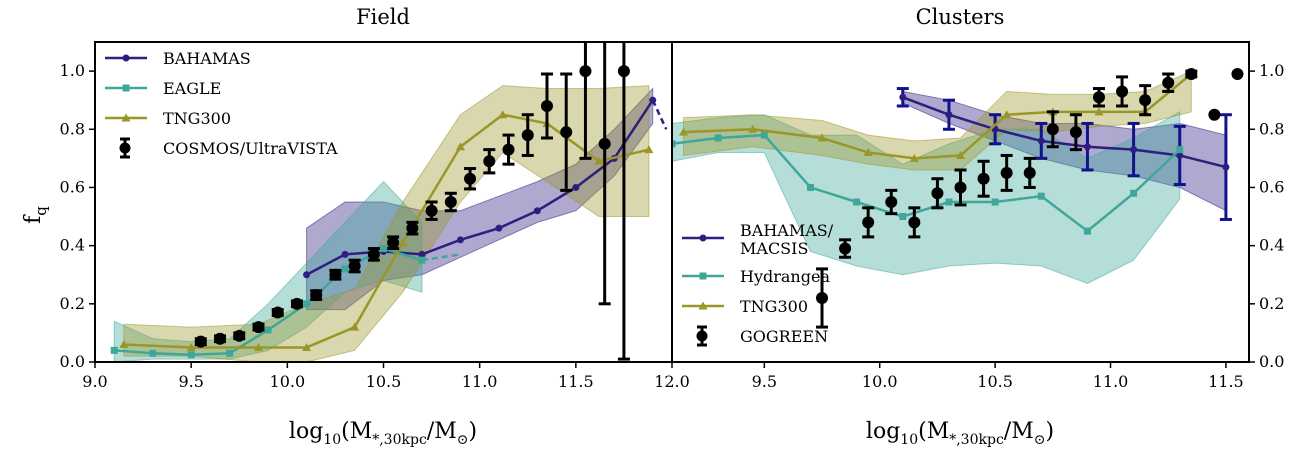 This screenshot has width=1309, height=451. What do you see at coordinates (72, 70) in the screenshot?
I see `y-tick-label: 1.0` at bounding box center [72, 70].